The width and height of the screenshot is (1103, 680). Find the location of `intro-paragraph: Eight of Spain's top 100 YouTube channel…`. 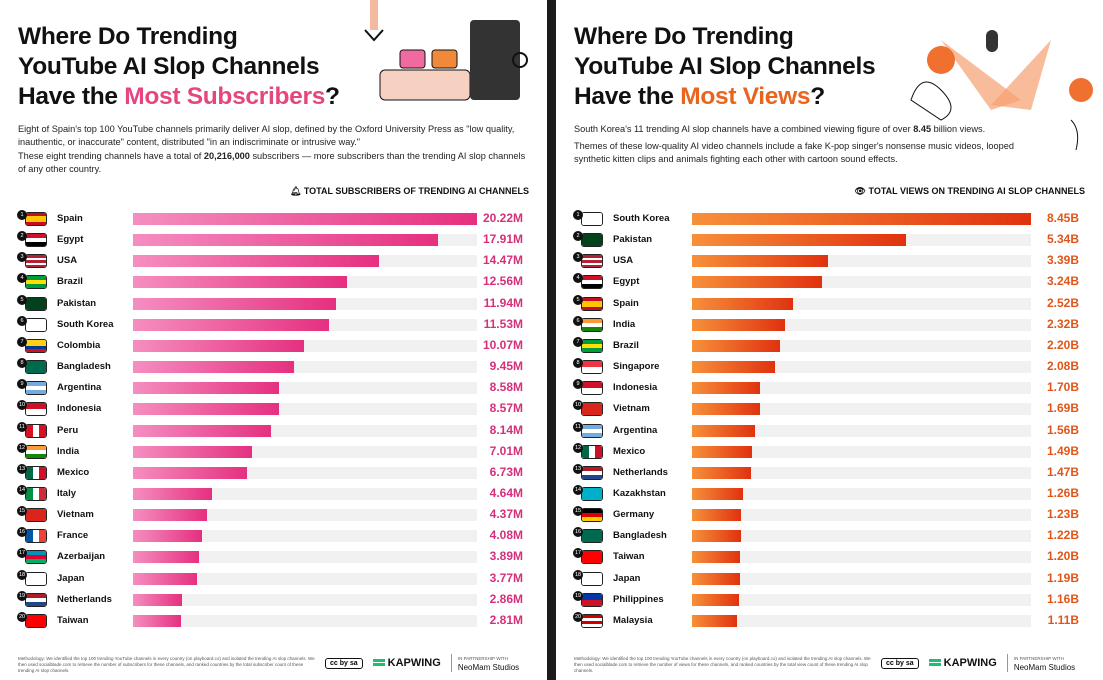

intro-paragraph: Eight of Spain's top 100 YouTube channel… is located at coordinates (266, 135).